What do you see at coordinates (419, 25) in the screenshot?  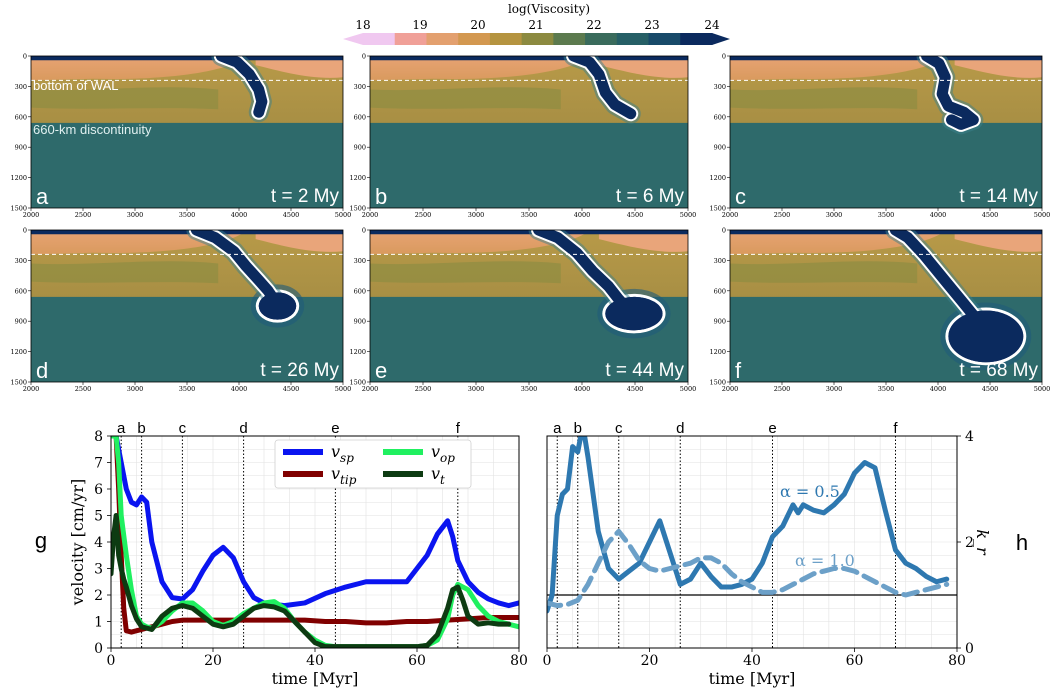 I see `colorbar-tick-label: 19` at bounding box center [419, 25].